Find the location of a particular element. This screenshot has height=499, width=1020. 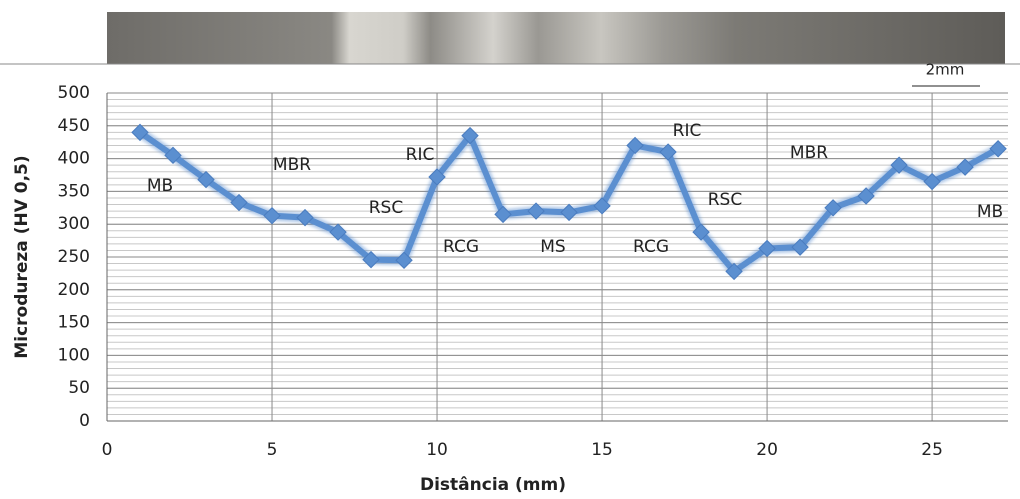

x-tick-label: 10 is located at coordinates (437, 450).